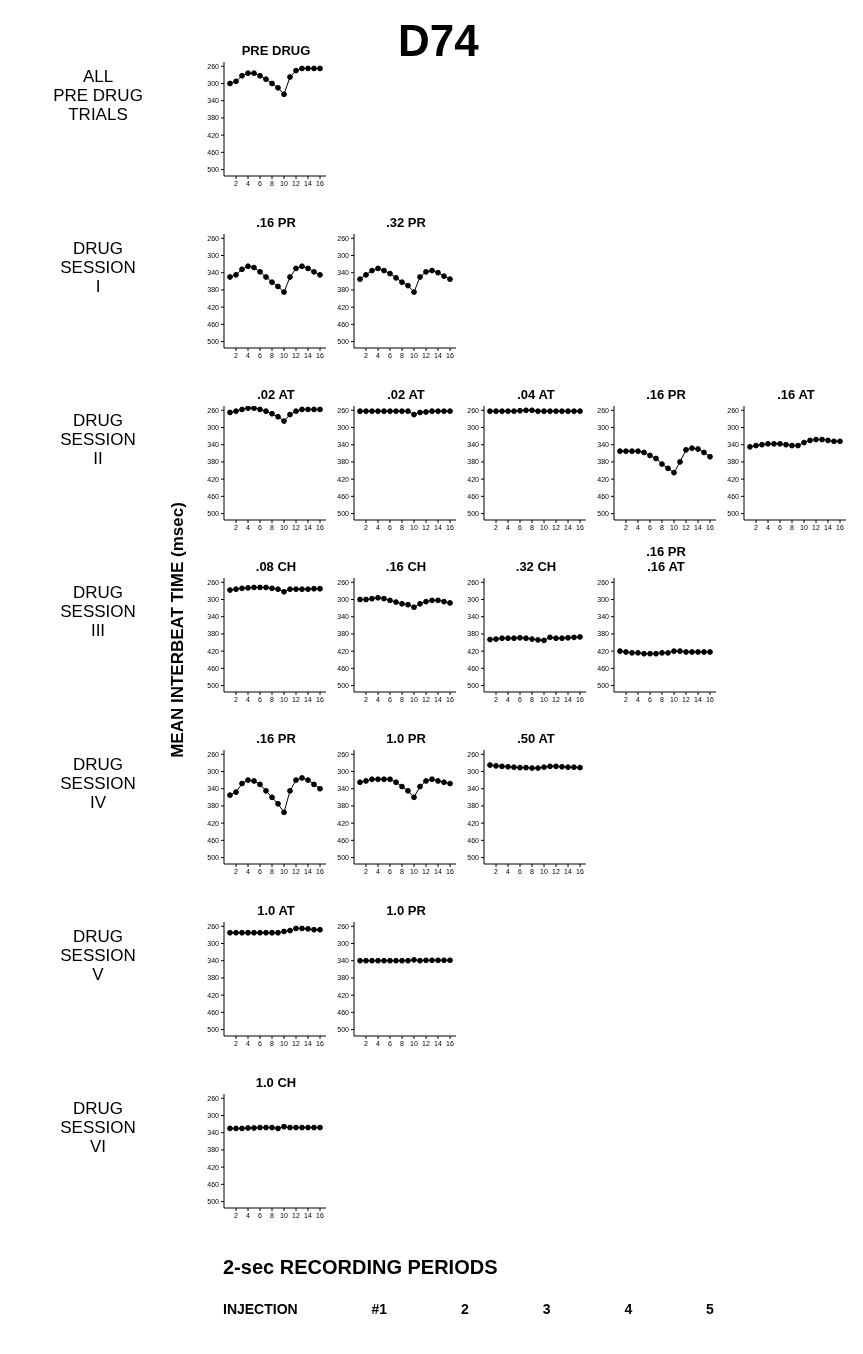 Image resolution: width=863 pixels, height=1354 pixels. Describe the element at coordinates (438, 41) in the screenshot. I see `text: D74` at that location.